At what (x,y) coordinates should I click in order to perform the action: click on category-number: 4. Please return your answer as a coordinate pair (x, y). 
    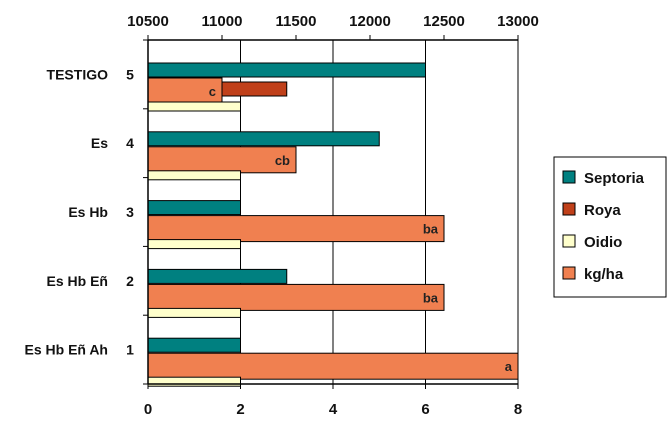
    Looking at the image, I should click on (130, 143).